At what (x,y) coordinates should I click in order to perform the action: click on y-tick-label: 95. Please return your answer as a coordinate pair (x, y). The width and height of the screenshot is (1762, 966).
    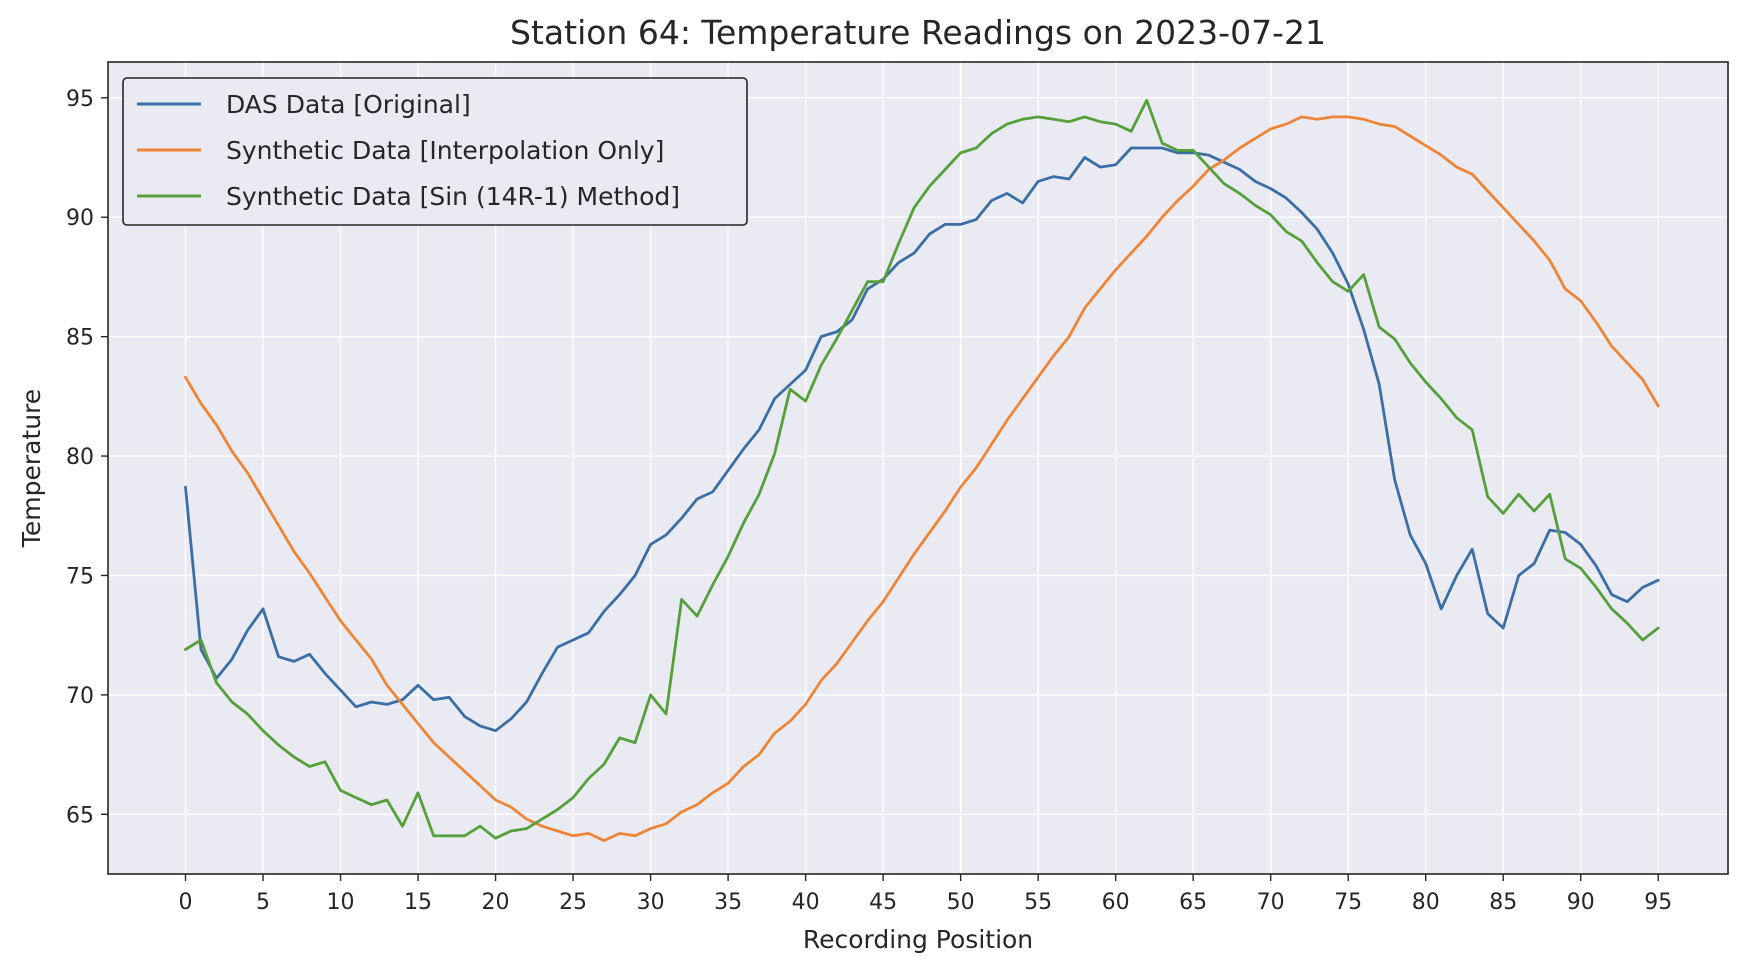
    Looking at the image, I should click on (80, 99).